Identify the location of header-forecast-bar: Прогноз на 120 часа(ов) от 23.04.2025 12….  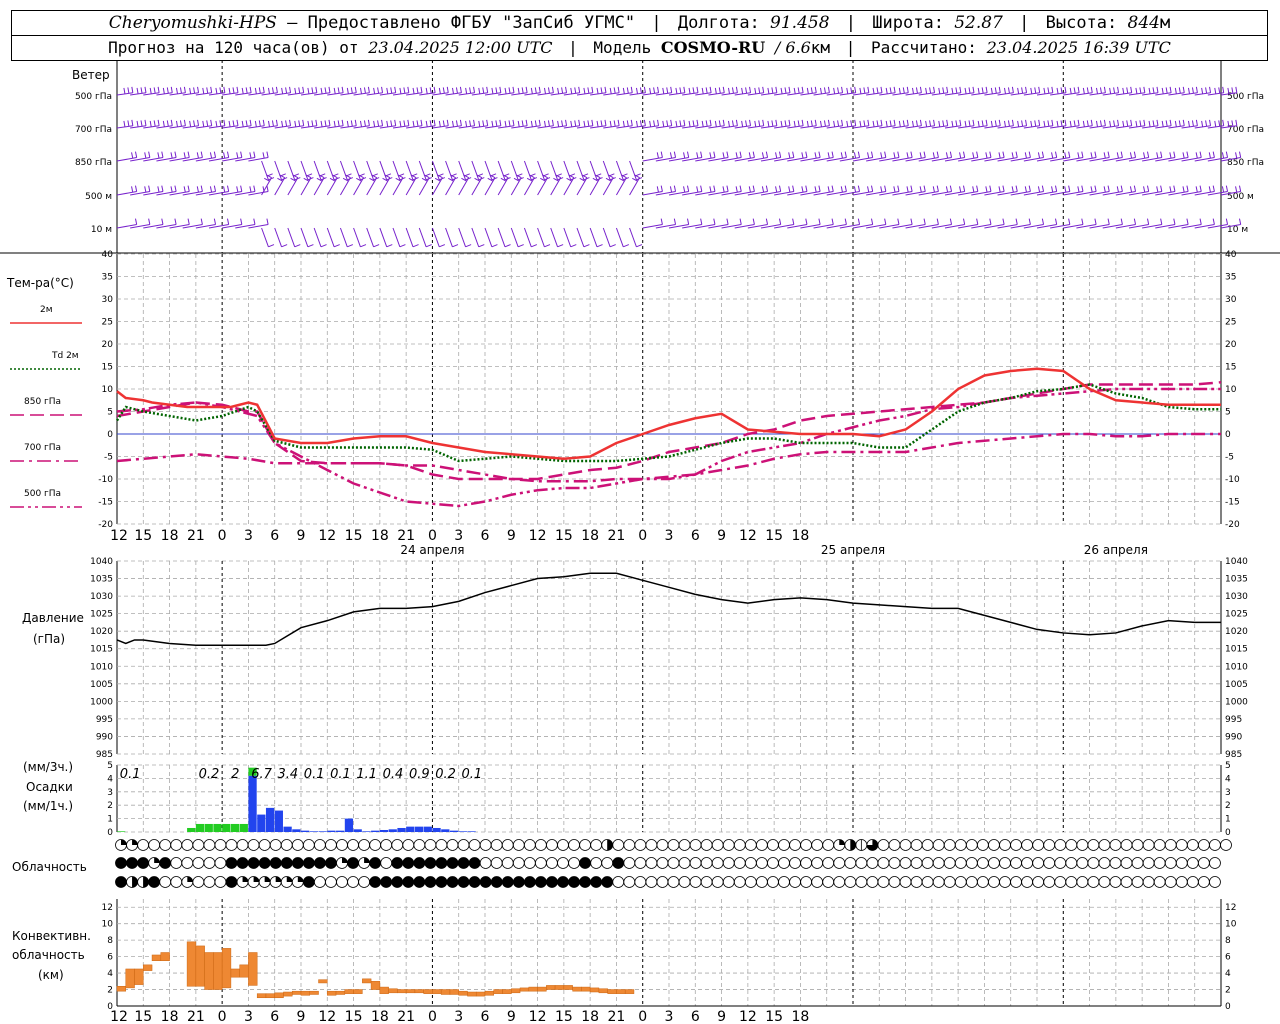
(639, 48).